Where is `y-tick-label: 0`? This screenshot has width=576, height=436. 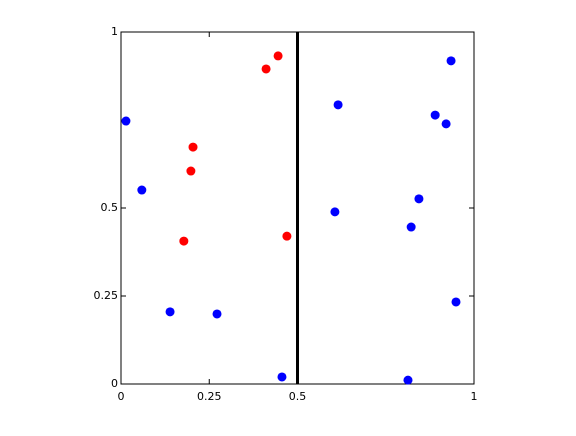 y-tick-label: 0 is located at coordinates (114, 383).